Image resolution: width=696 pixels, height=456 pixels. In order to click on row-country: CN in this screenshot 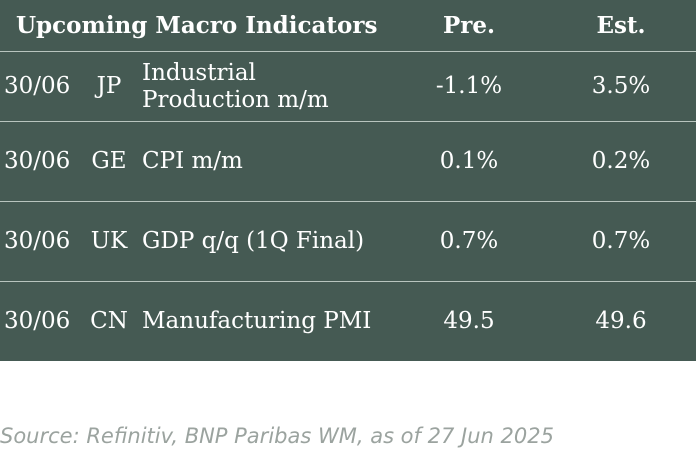, I will do `click(109, 321)`.